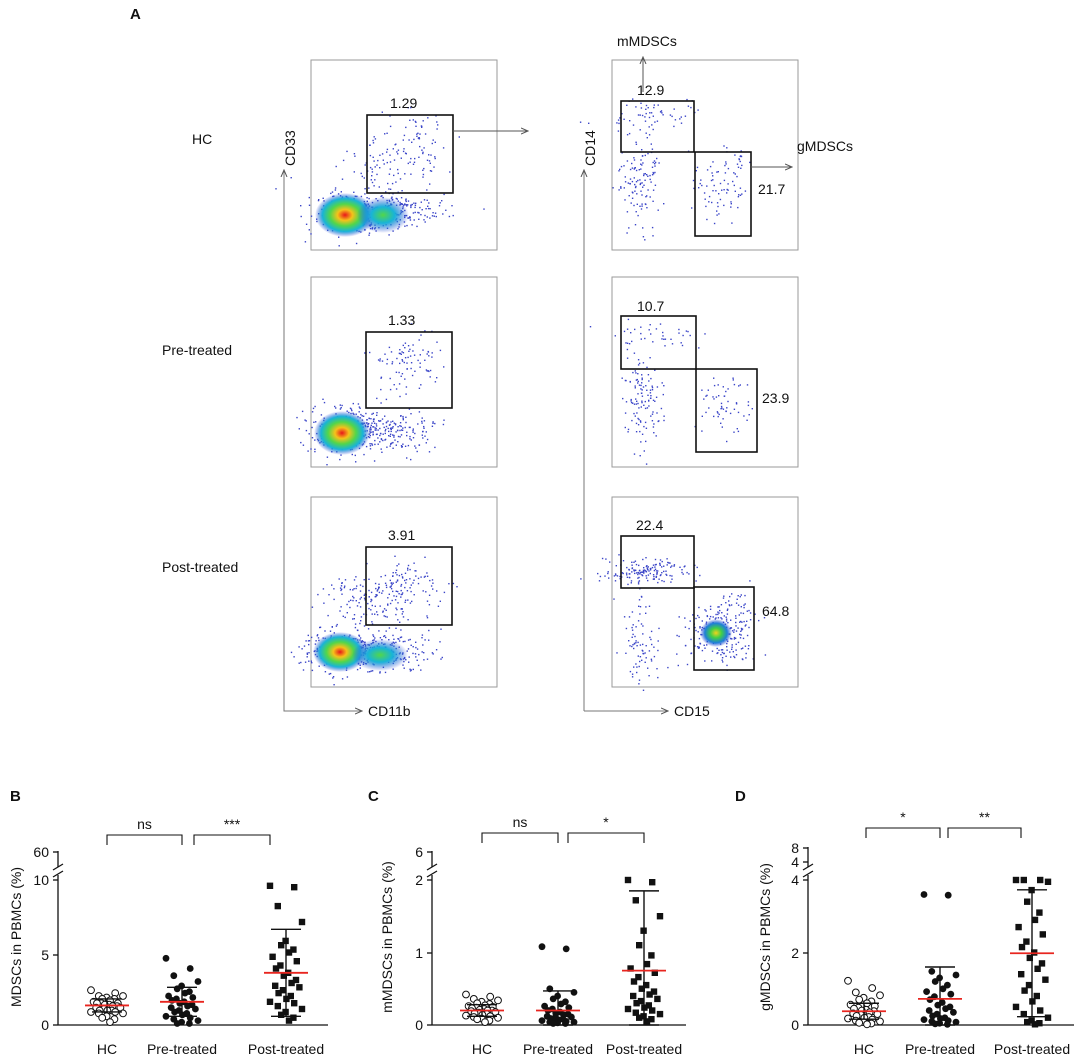  Describe the element at coordinates (726, 410) in the screenshot. I see `gate-pre-gmdsc` at that location.